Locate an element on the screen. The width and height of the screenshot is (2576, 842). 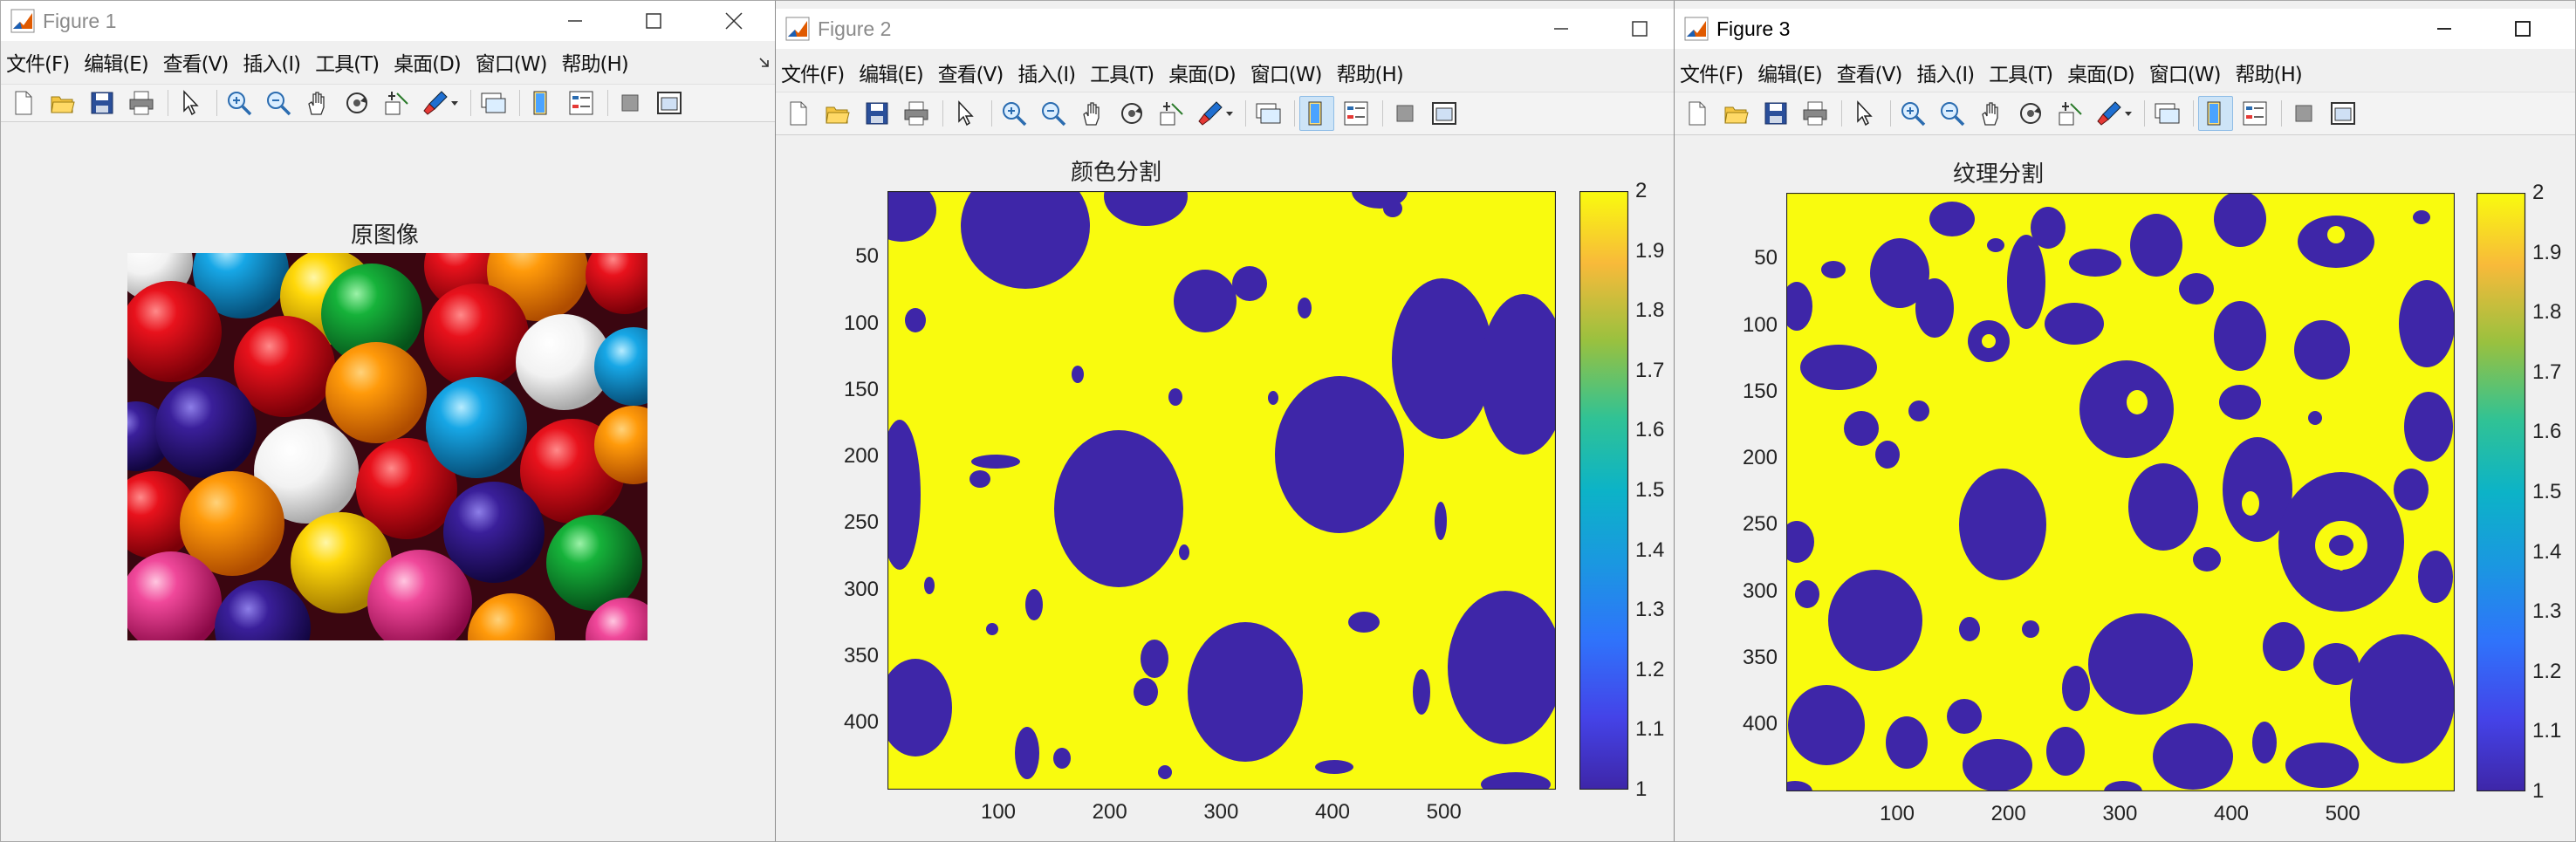
figure-2-titlebar: Figure 2 is located at coordinates (1226, 29).